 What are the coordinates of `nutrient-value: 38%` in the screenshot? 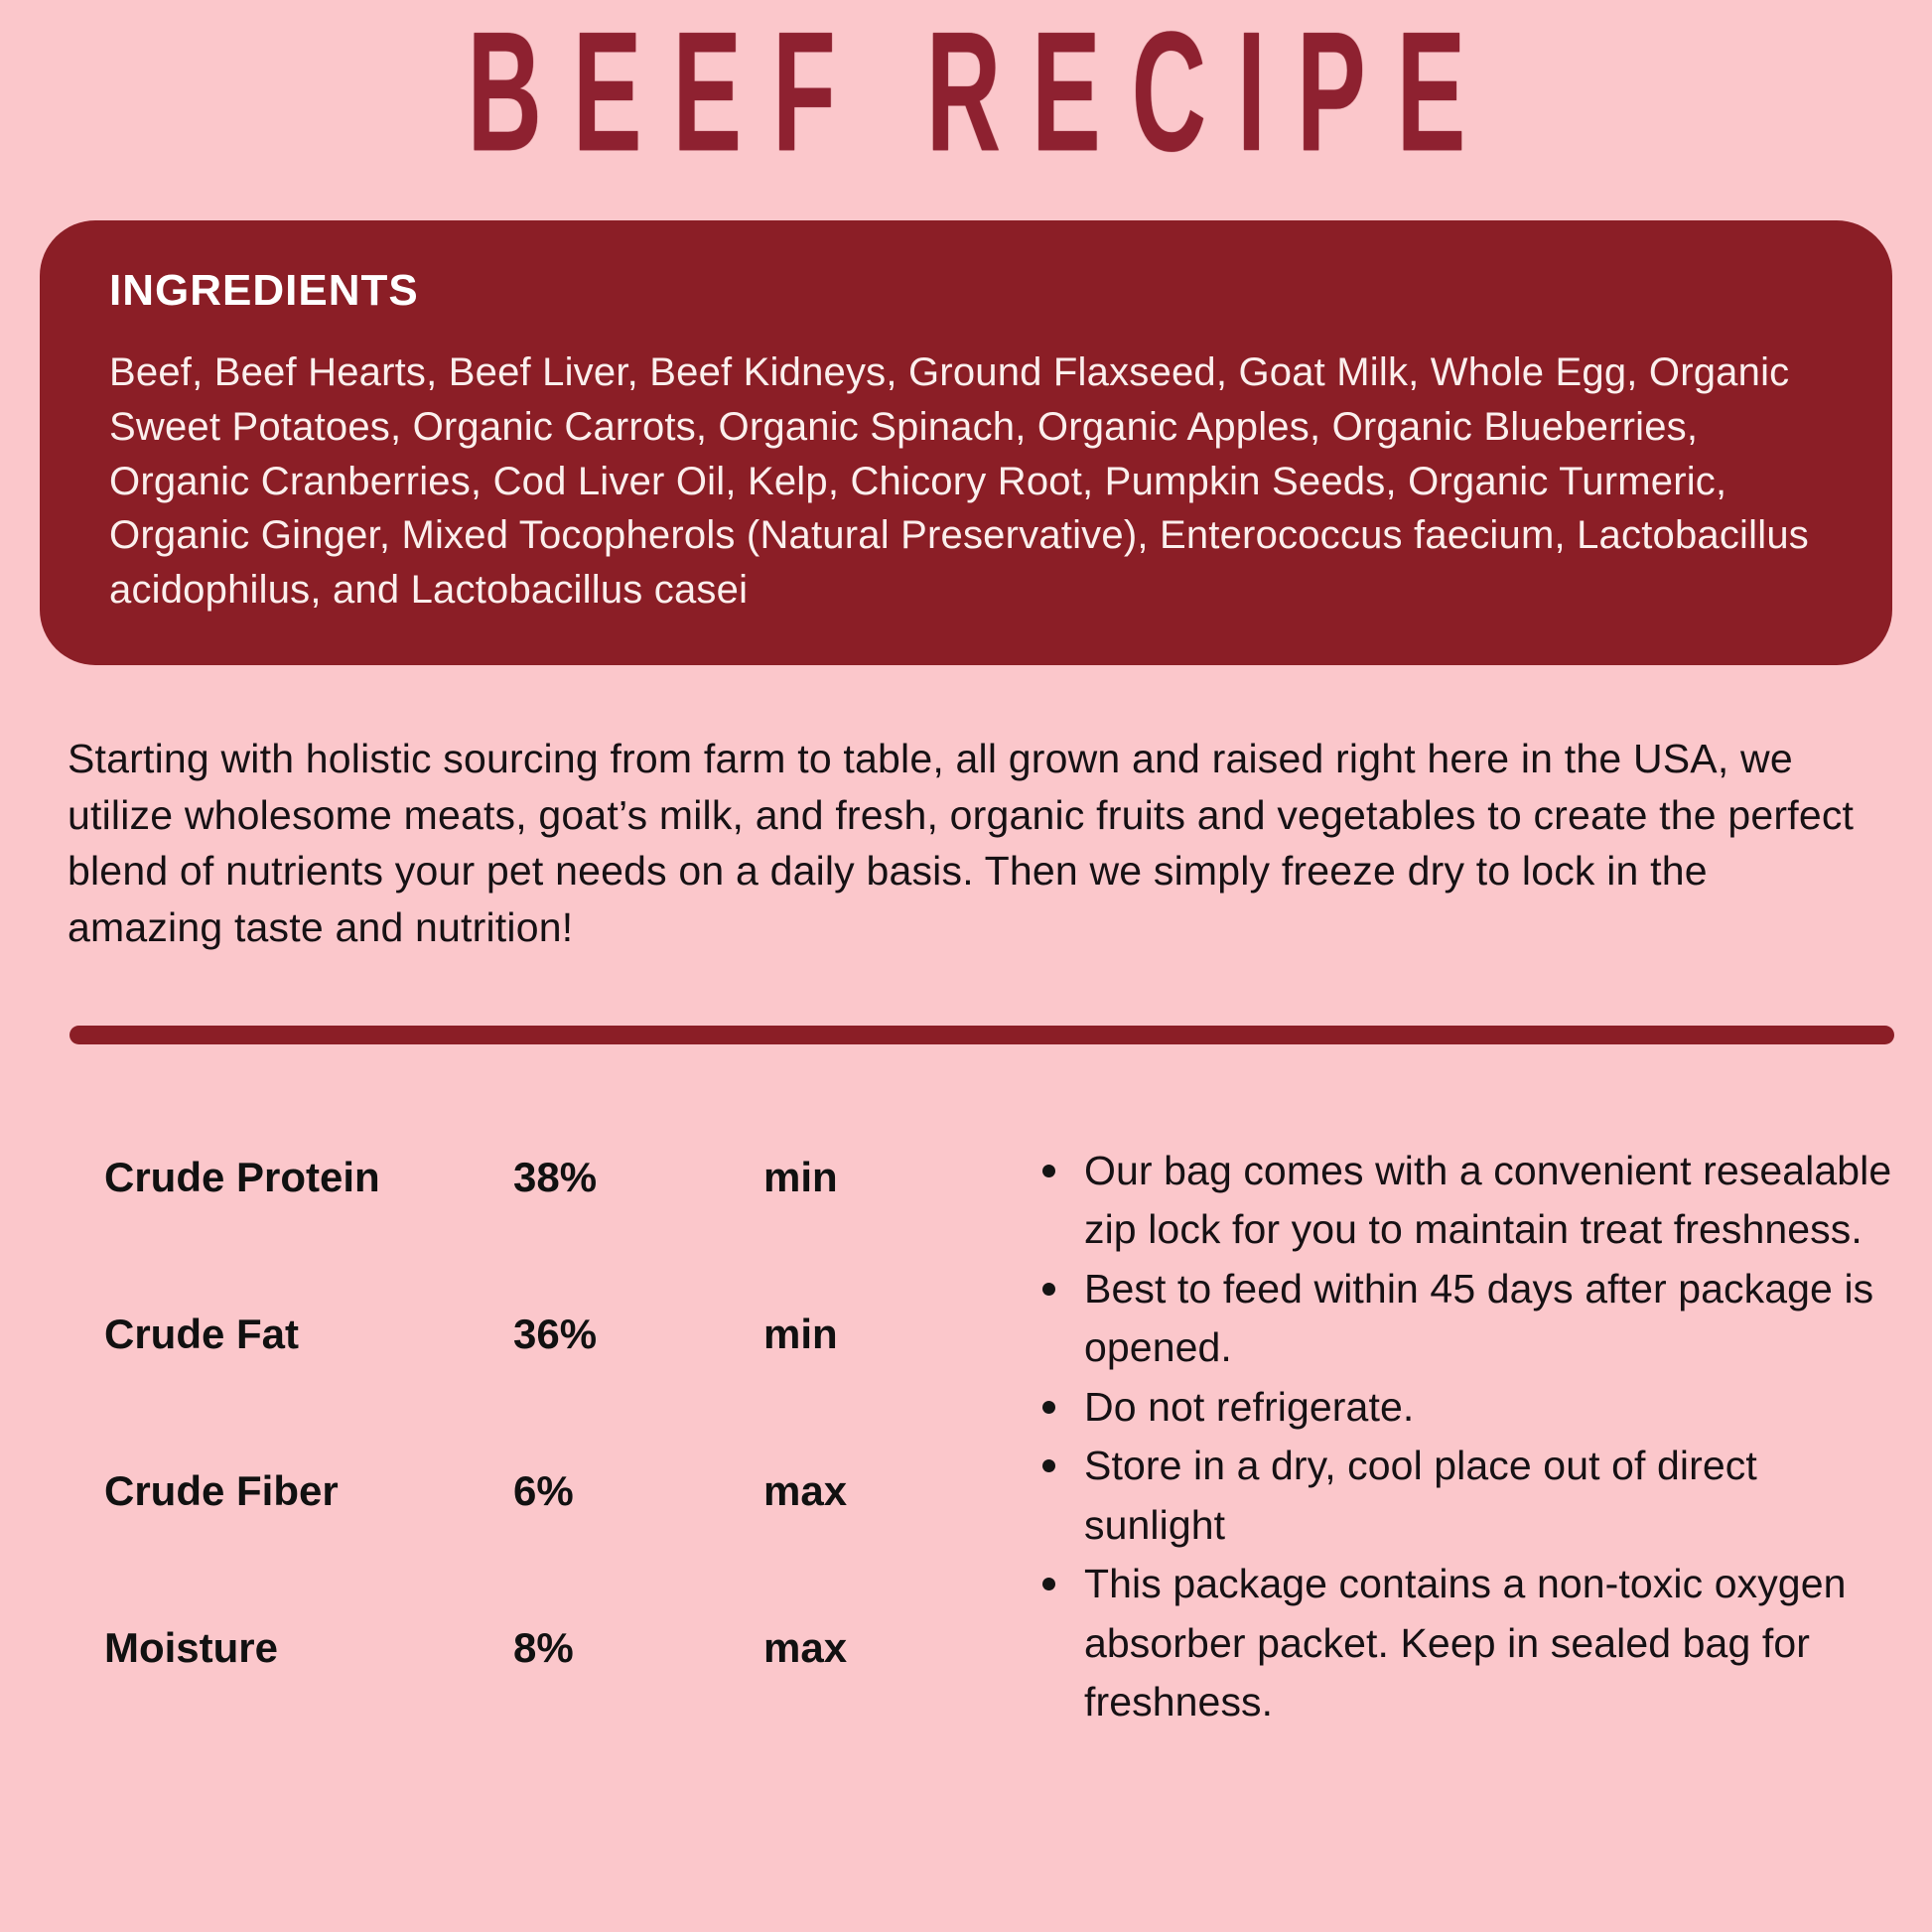 It's located at (556, 1177).